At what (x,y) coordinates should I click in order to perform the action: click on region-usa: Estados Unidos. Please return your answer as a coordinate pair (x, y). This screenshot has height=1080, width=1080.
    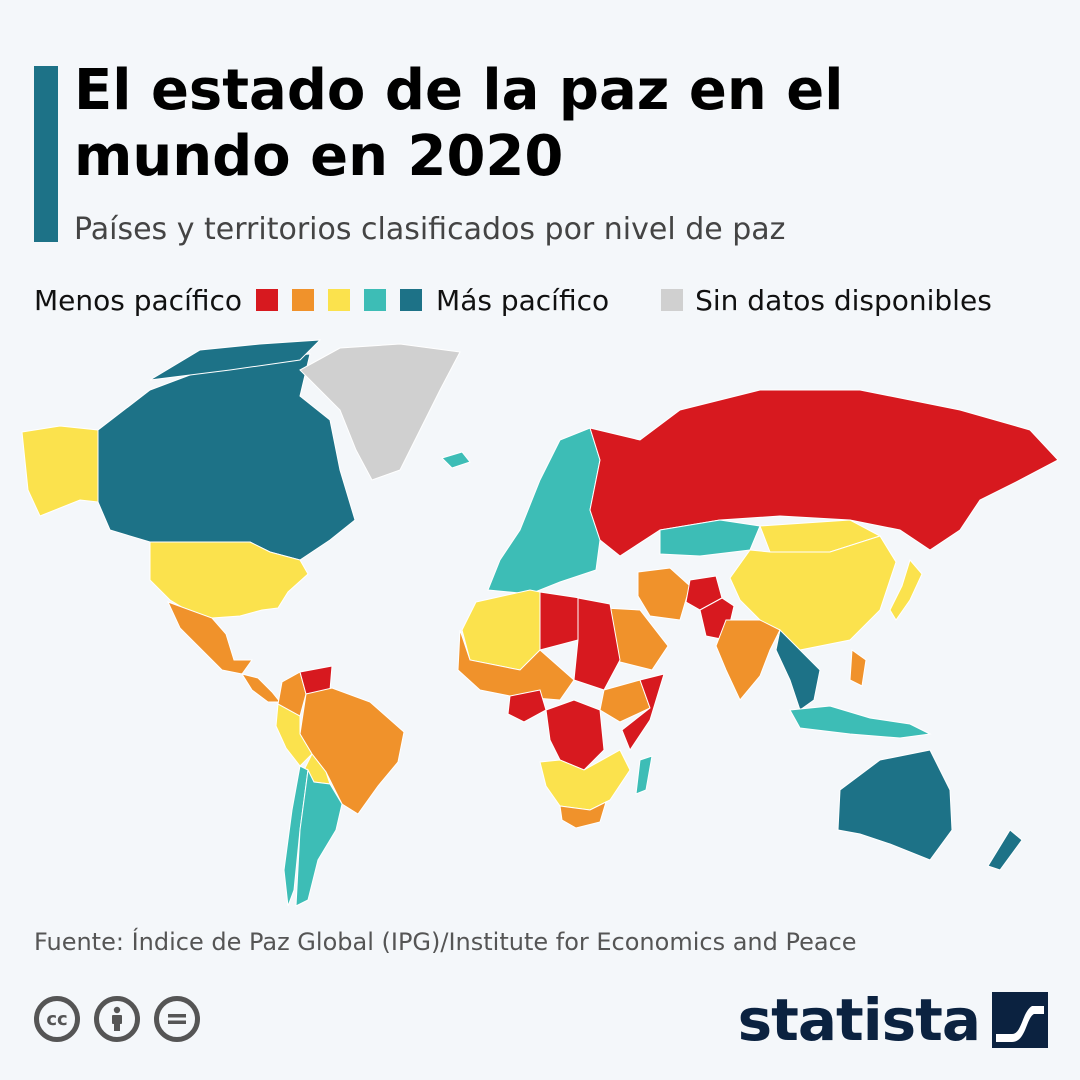
    Looking at the image, I should click on (229, 580).